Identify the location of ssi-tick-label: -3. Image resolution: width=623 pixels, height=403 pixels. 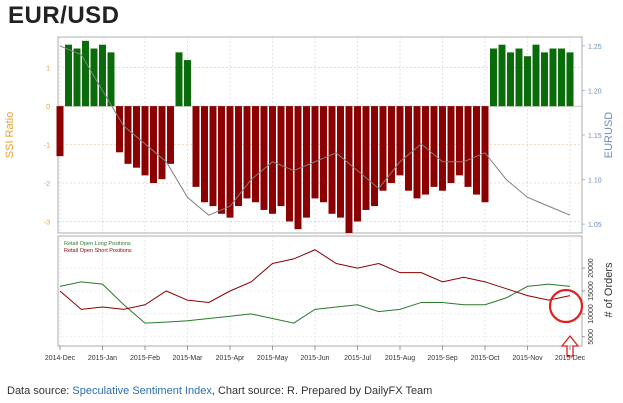
(47, 222).